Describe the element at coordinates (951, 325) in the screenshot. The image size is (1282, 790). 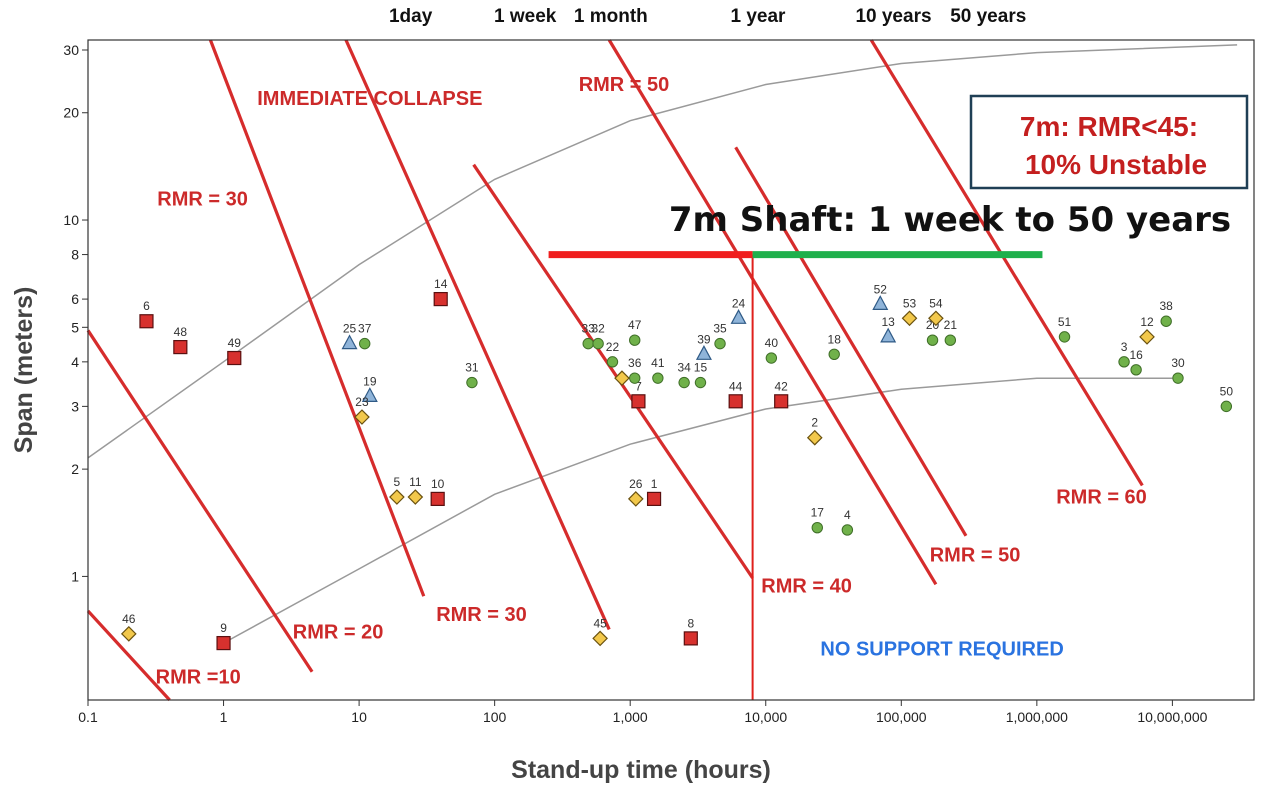
I see `data-point-label: 21` at that location.